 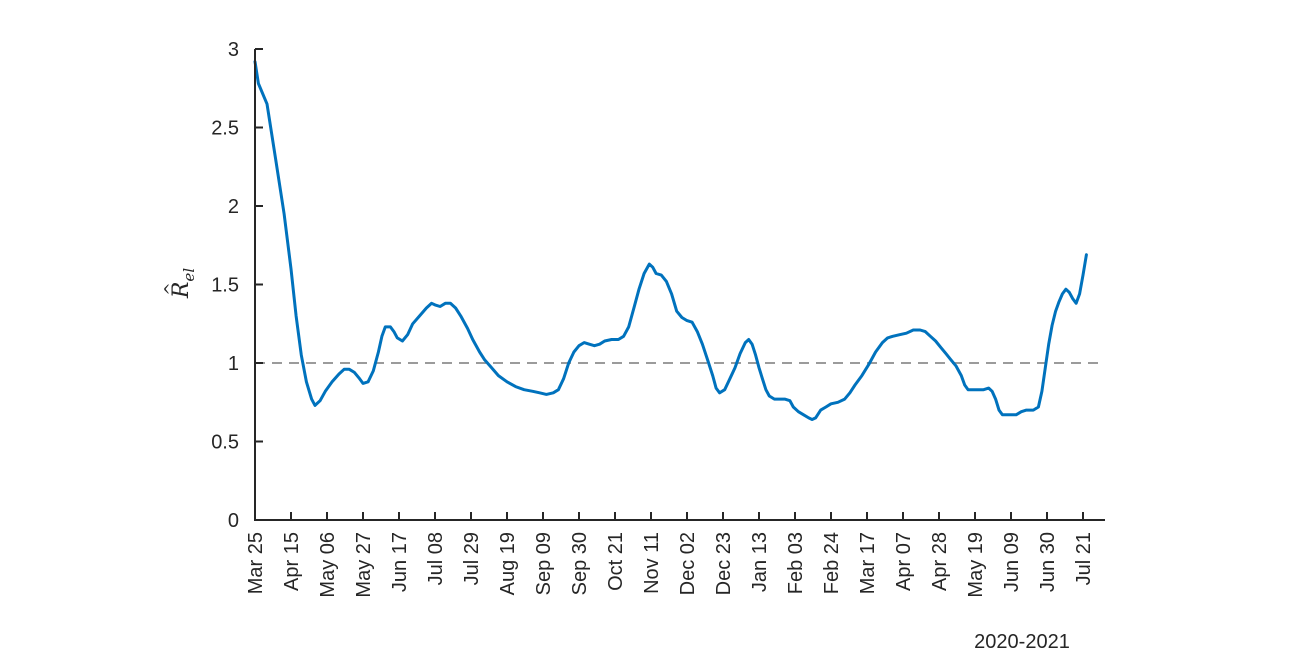 I want to click on y-axis-label-symbol: R, so click(x=181, y=291).